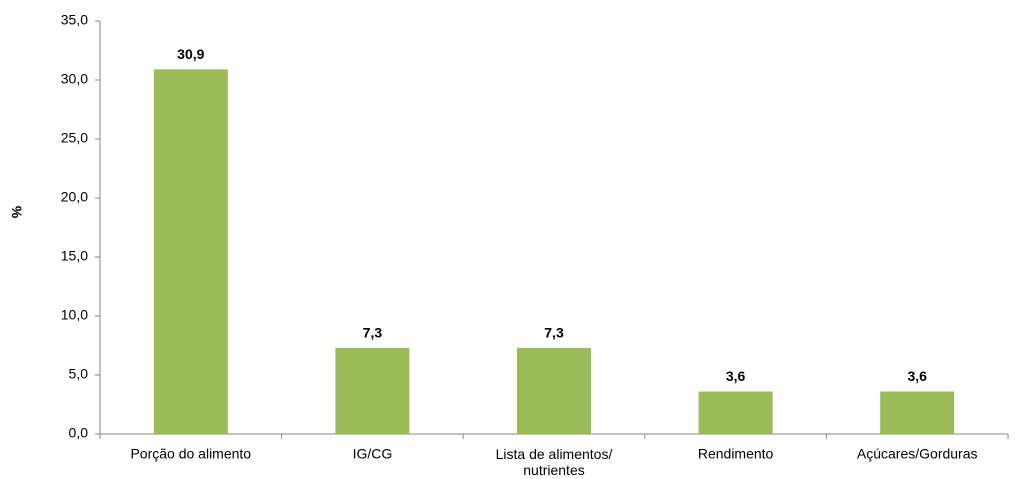 This screenshot has width=1015, height=479. What do you see at coordinates (917, 454) in the screenshot?
I see `x-tick-label: Açúcares/Gorduras` at bounding box center [917, 454].